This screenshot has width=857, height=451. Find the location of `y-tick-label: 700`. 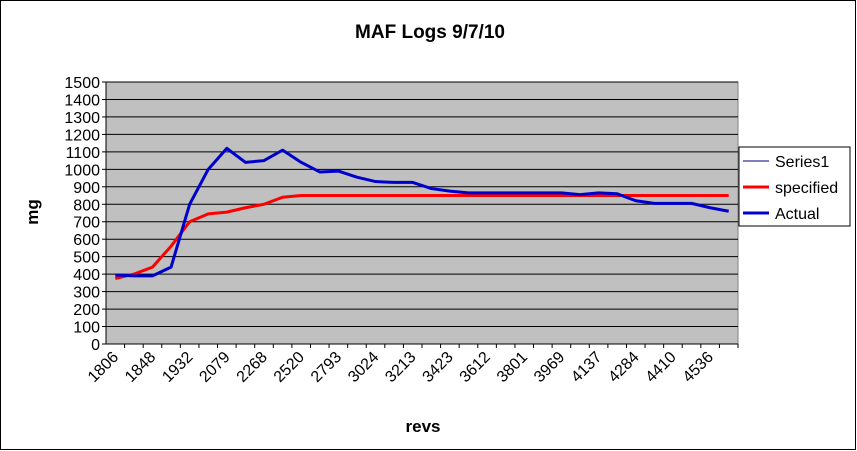

y-tick-label: 700 is located at coordinates (86, 223).